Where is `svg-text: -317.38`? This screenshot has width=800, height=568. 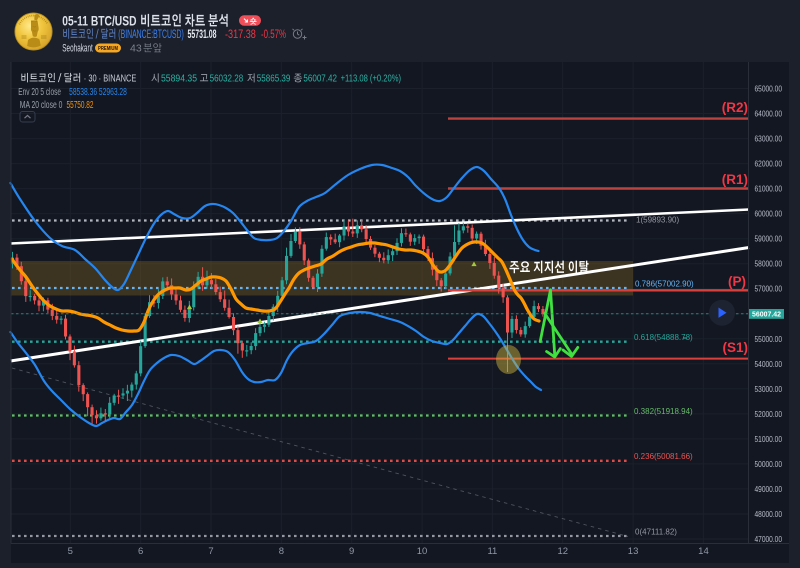
svg-text: -317.38 is located at coordinates (240, 35).